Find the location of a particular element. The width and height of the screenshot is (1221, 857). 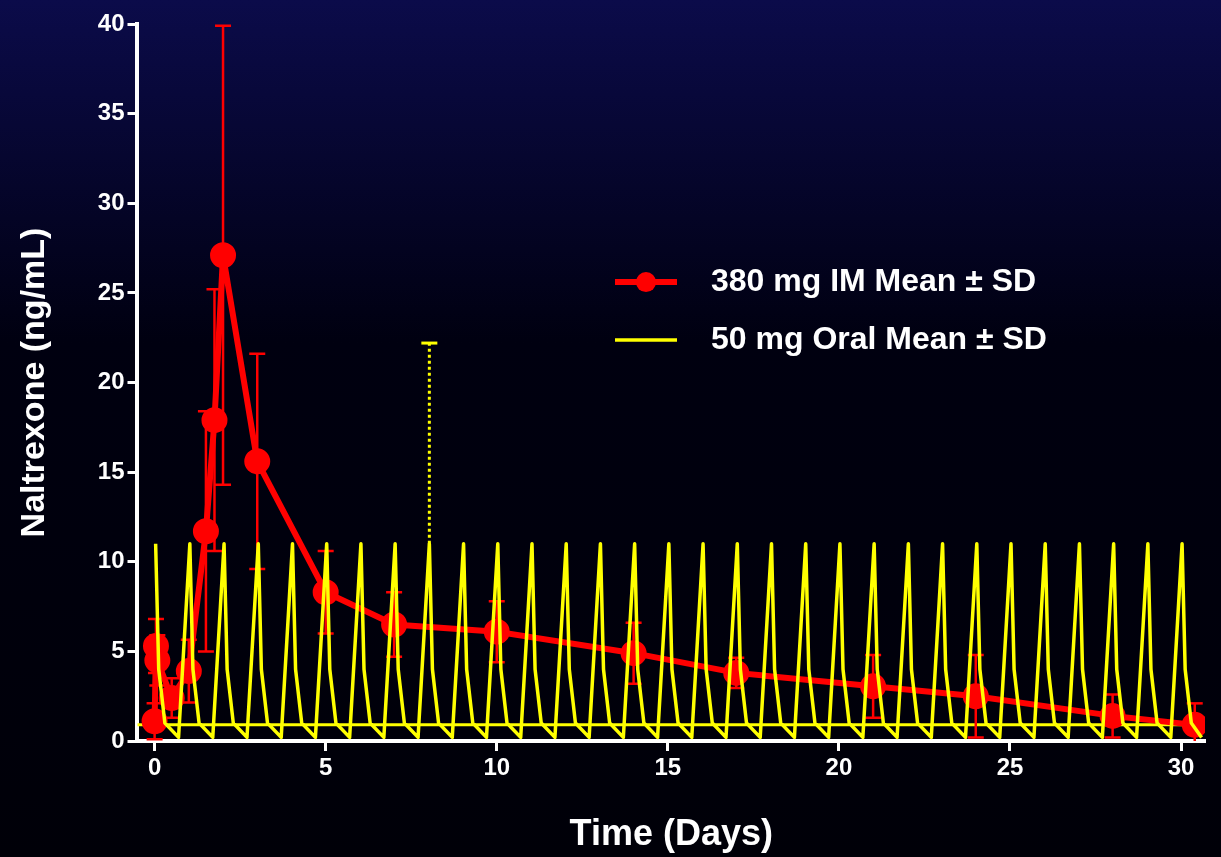

y-tick-label: 35 is located at coordinates (111, 112).